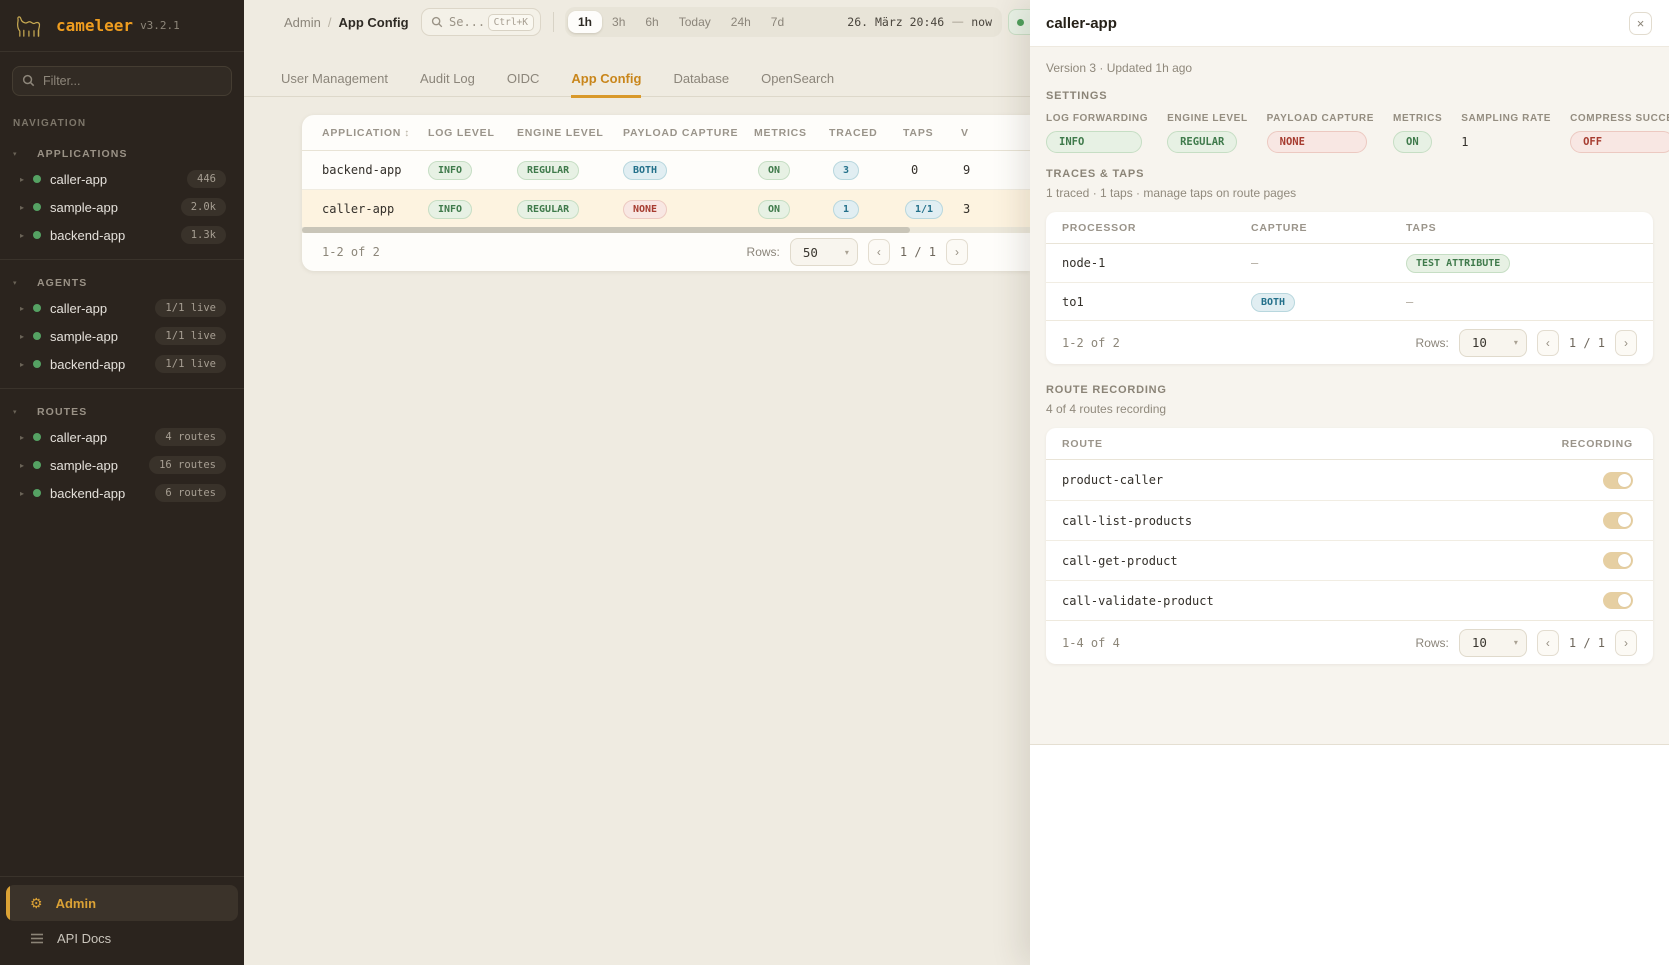 This screenshot has height=965, width=1669. Describe the element at coordinates (846, 170) in the screenshot. I see `cell-traced: 3` at that location.